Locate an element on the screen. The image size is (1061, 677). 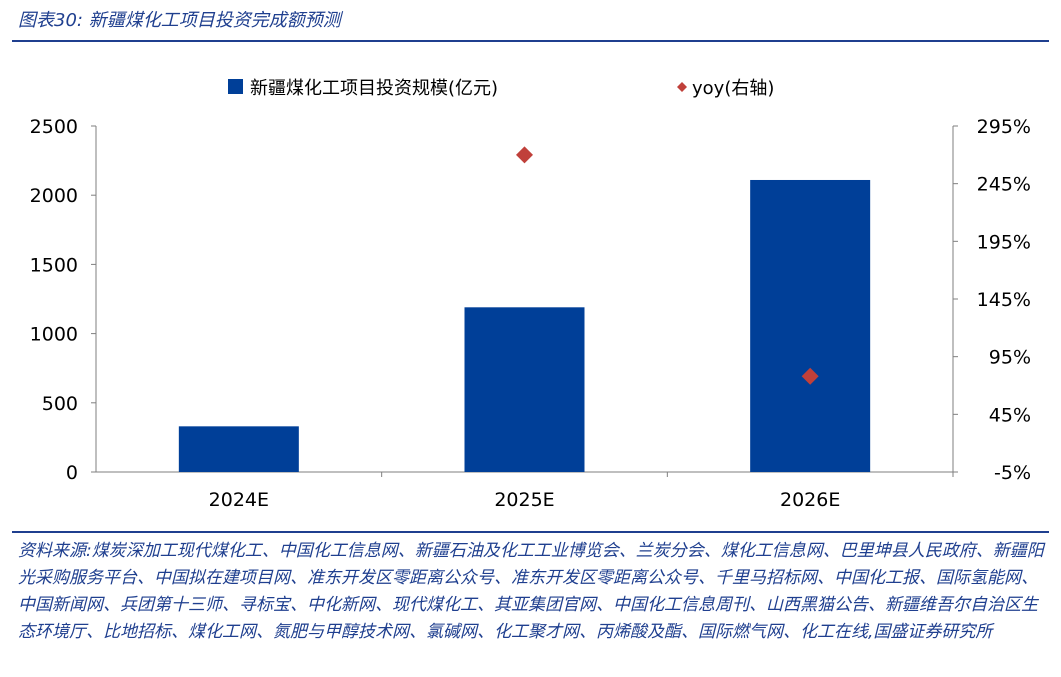
x-tick-label: 2026E is located at coordinates (810, 500).